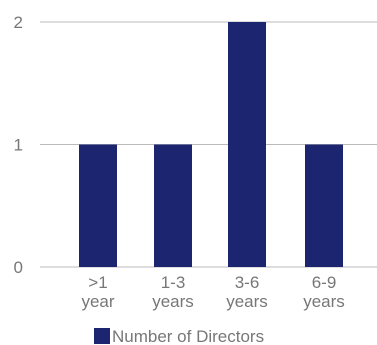 The width and height of the screenshot is (377, 345). I want to click on legend-label: Number of Directors, so click(188, 336).